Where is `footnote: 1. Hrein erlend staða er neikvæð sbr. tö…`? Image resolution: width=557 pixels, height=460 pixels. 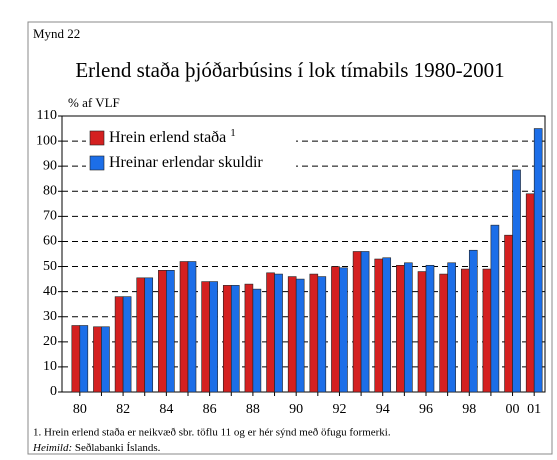
footnote: 1. Hrein erlend staða er neikvæð sbr. tö… is located at coordinates (212, 433).